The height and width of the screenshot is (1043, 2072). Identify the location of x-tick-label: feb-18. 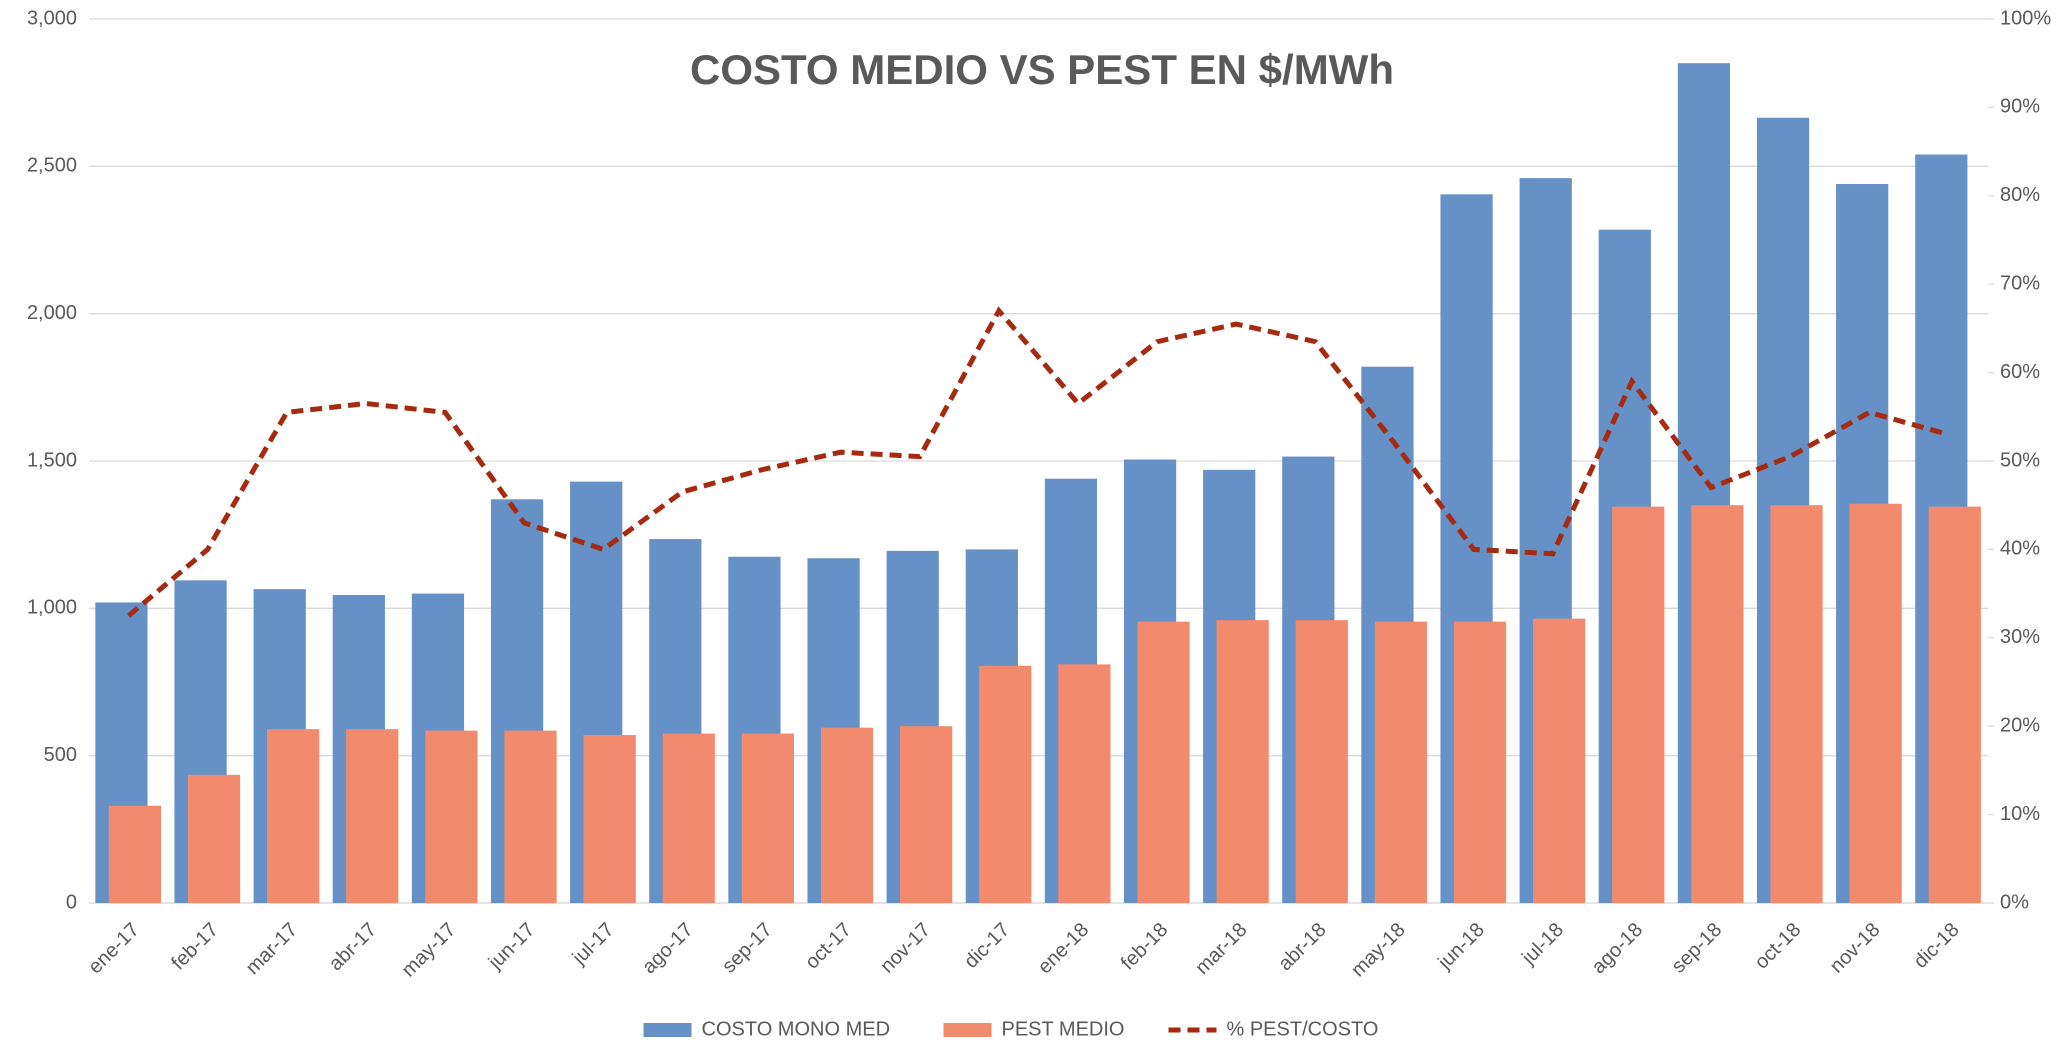
(1145, 947).